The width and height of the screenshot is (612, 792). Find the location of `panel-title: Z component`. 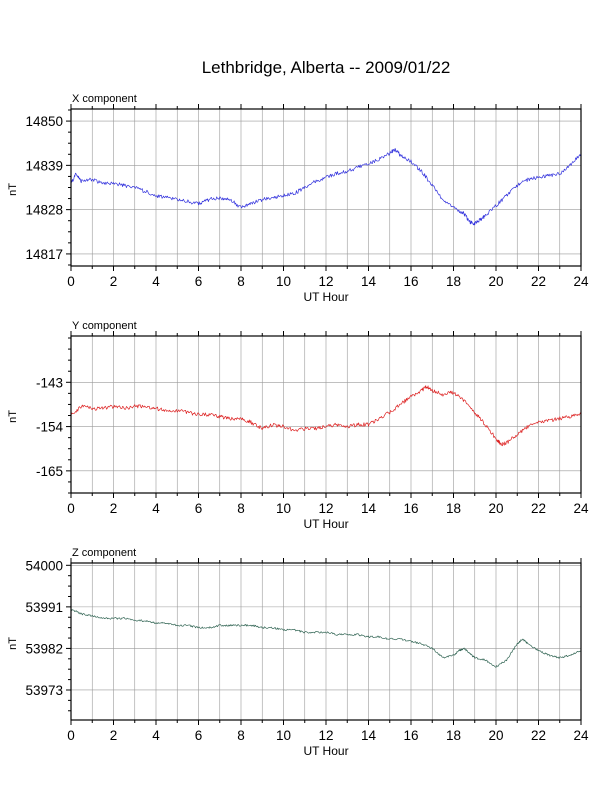

panel-title: Z component is located at coordinates (104, 553).